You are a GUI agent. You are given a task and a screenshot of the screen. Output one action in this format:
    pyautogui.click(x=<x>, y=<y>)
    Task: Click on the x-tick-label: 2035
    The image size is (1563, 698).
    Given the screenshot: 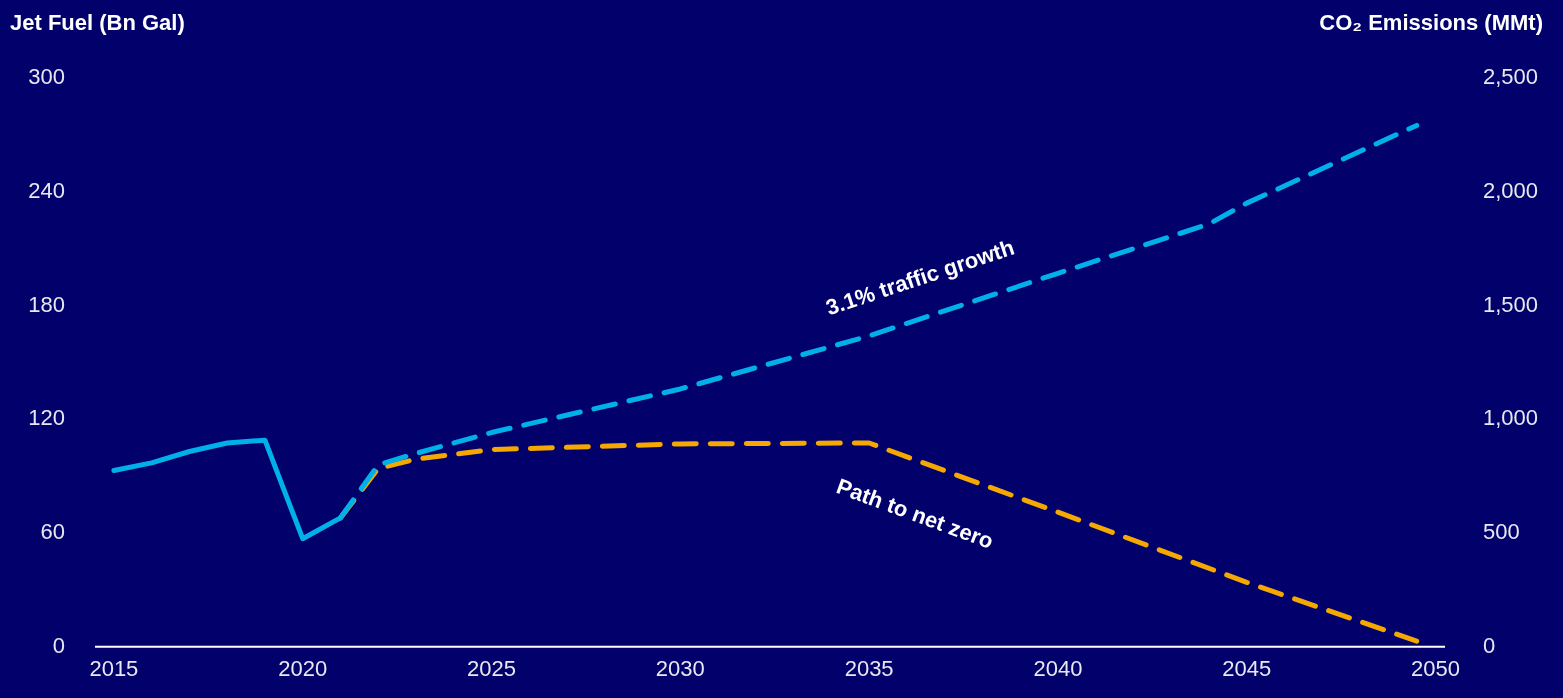 What is the action you would take?
    pyautogui.click(x=869, y=669)
    